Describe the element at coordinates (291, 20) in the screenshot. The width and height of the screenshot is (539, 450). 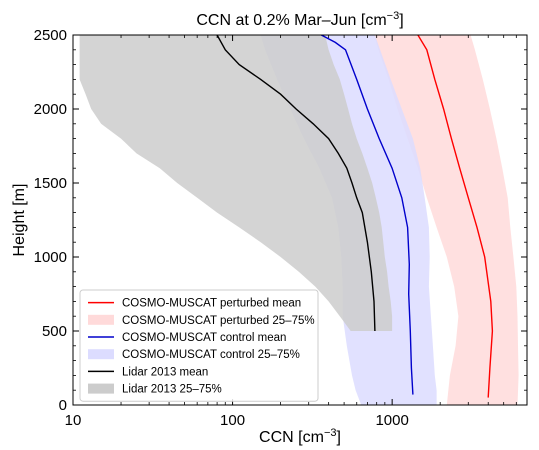
I see `chart-title-main: CCN at 0.2% Mar–Jun [cm` at that location.